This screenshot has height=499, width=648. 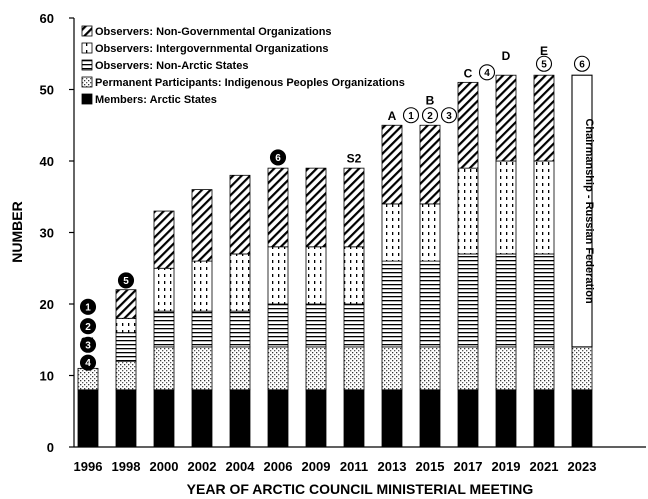 I want to click on annotation-filled-circle: 6, so click(x=278, y=157).